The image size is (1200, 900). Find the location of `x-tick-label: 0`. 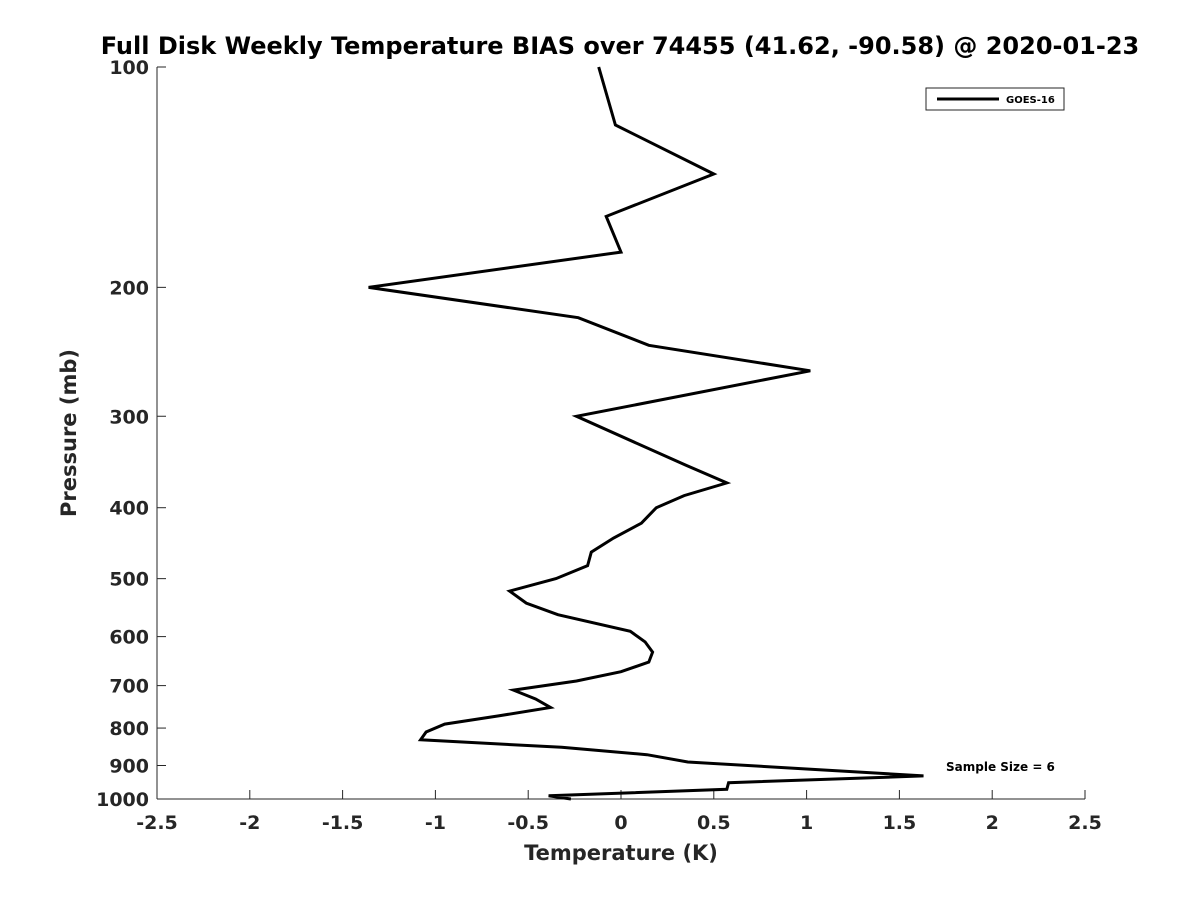

x-tick-label: 0 is located at coordinates (620, 823).